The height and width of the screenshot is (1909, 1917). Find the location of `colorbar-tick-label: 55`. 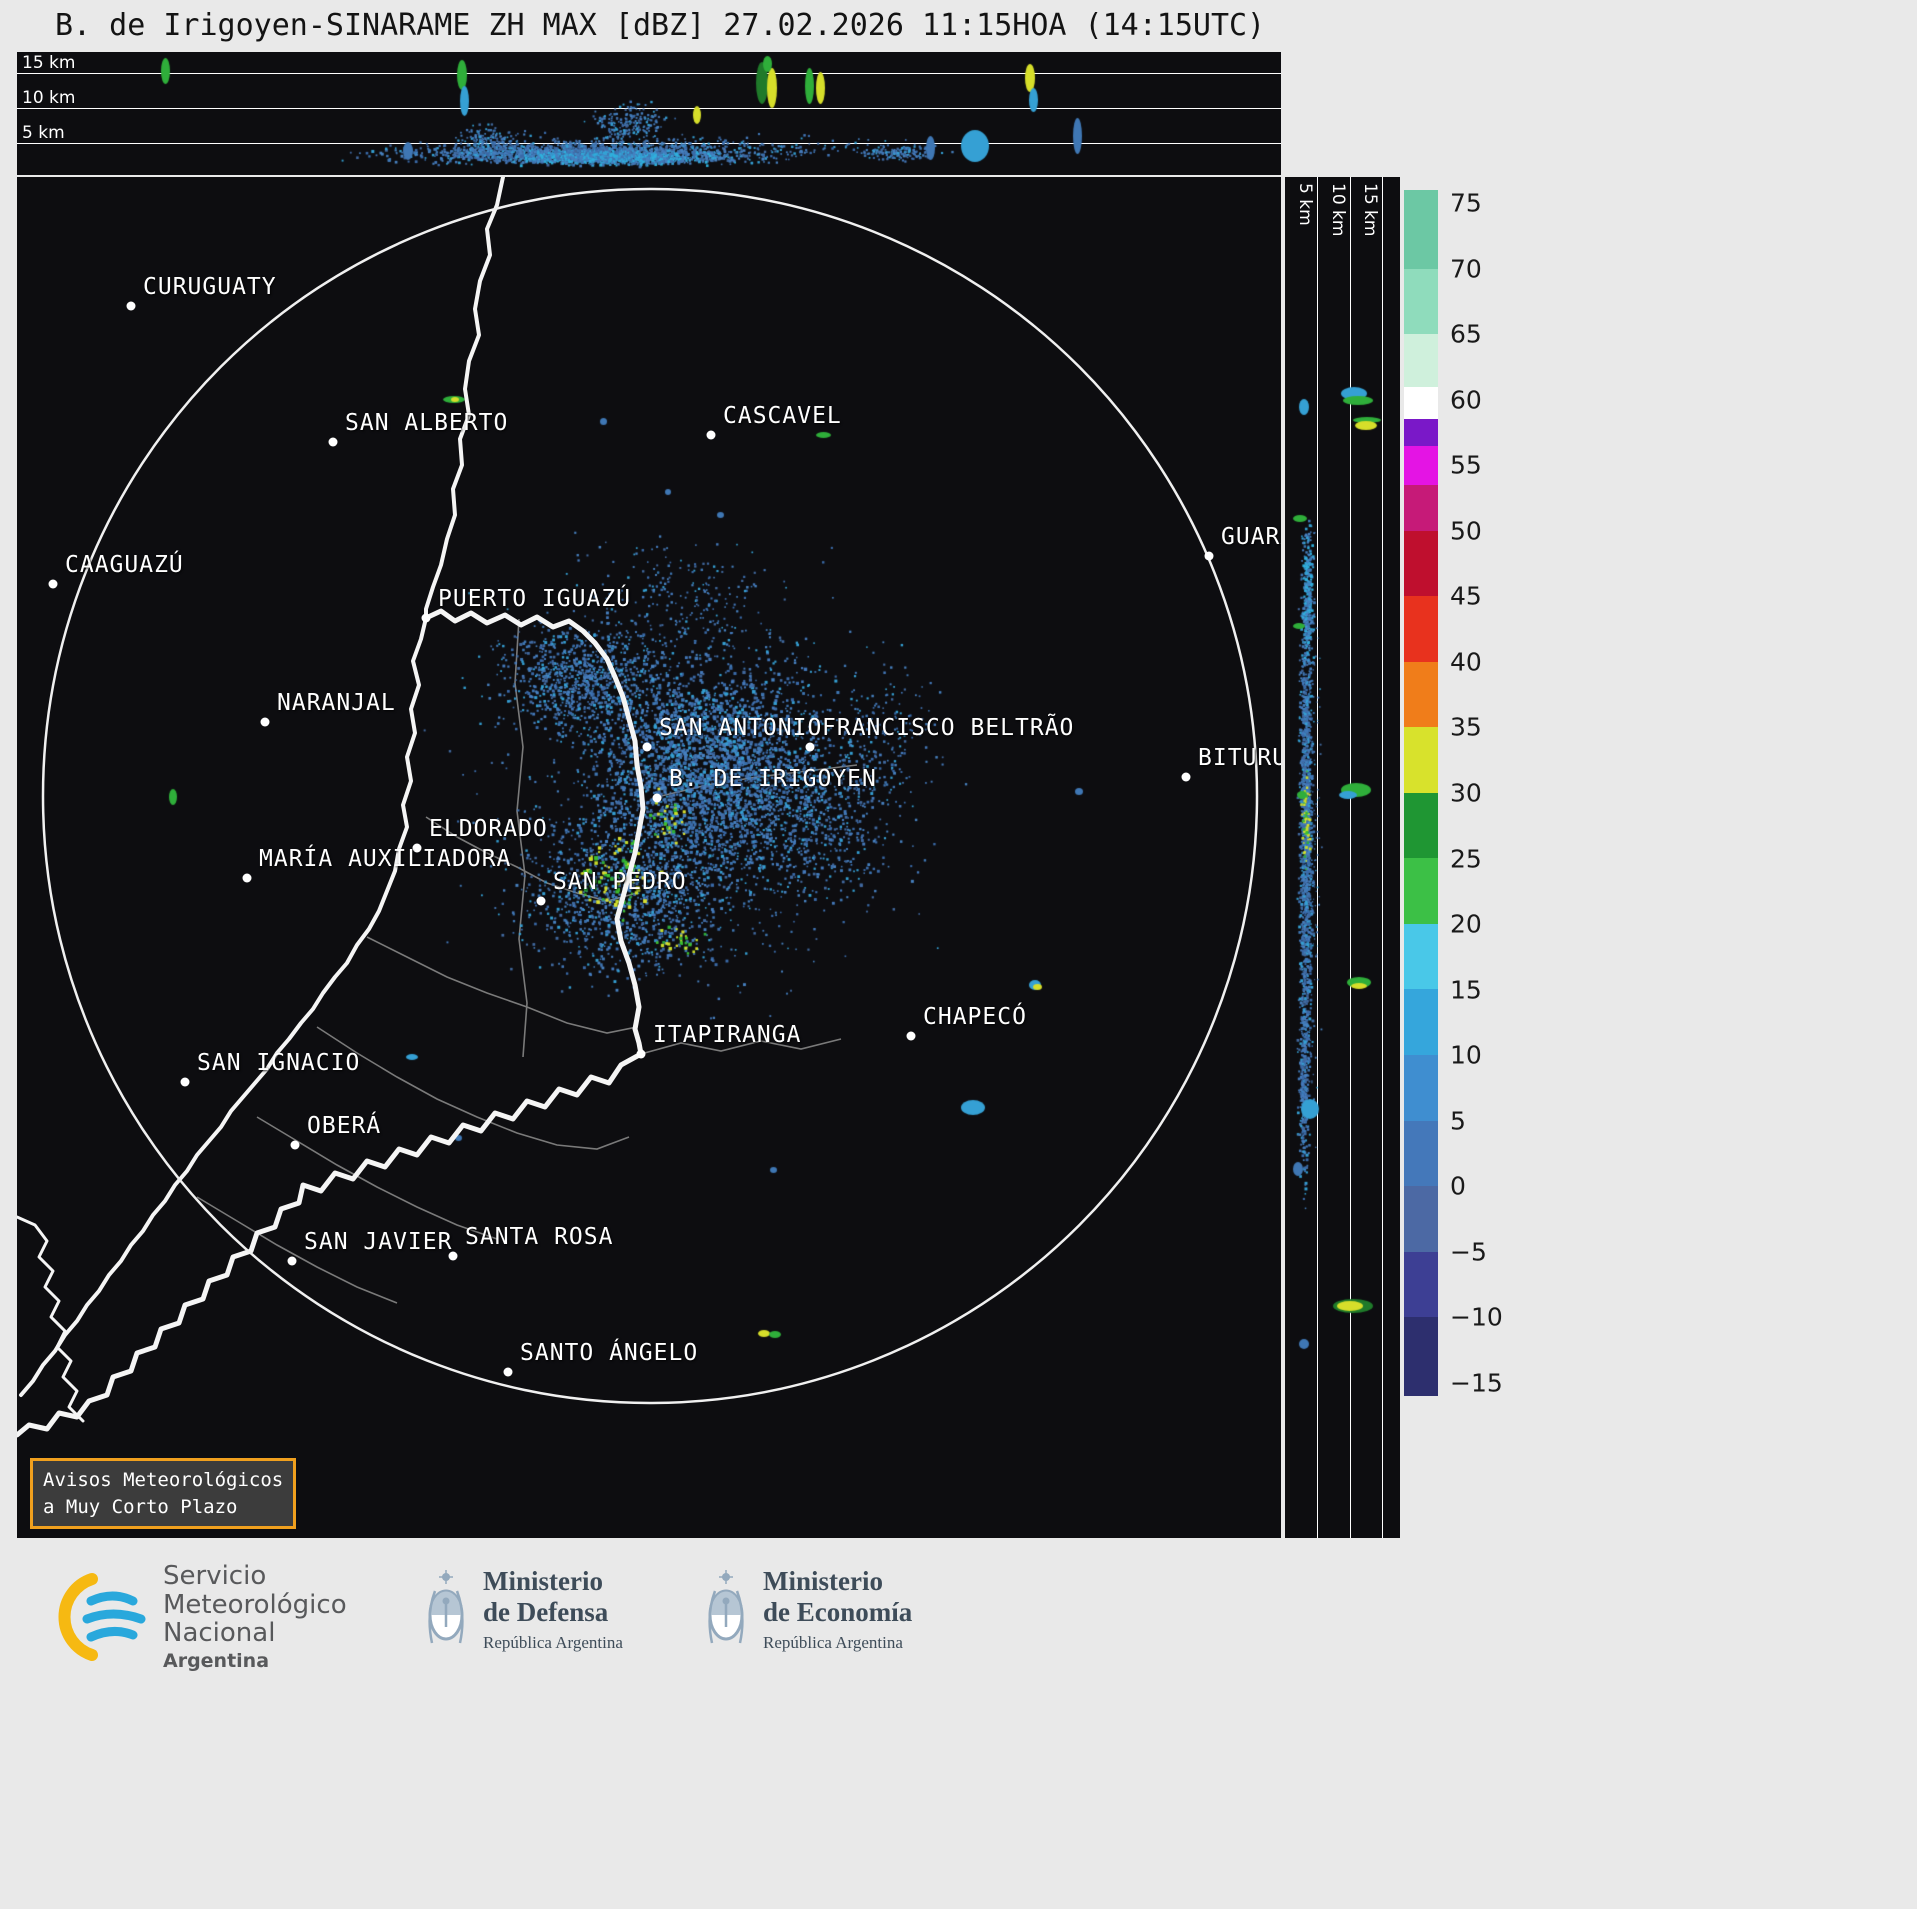

colorbar-tick-label: 55 is located at coordinates (1466, 465).